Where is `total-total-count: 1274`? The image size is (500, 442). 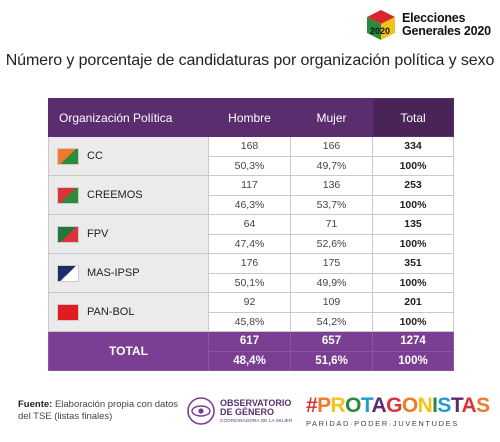
total-total-count: 1274 is located at coordinates (413, 341).